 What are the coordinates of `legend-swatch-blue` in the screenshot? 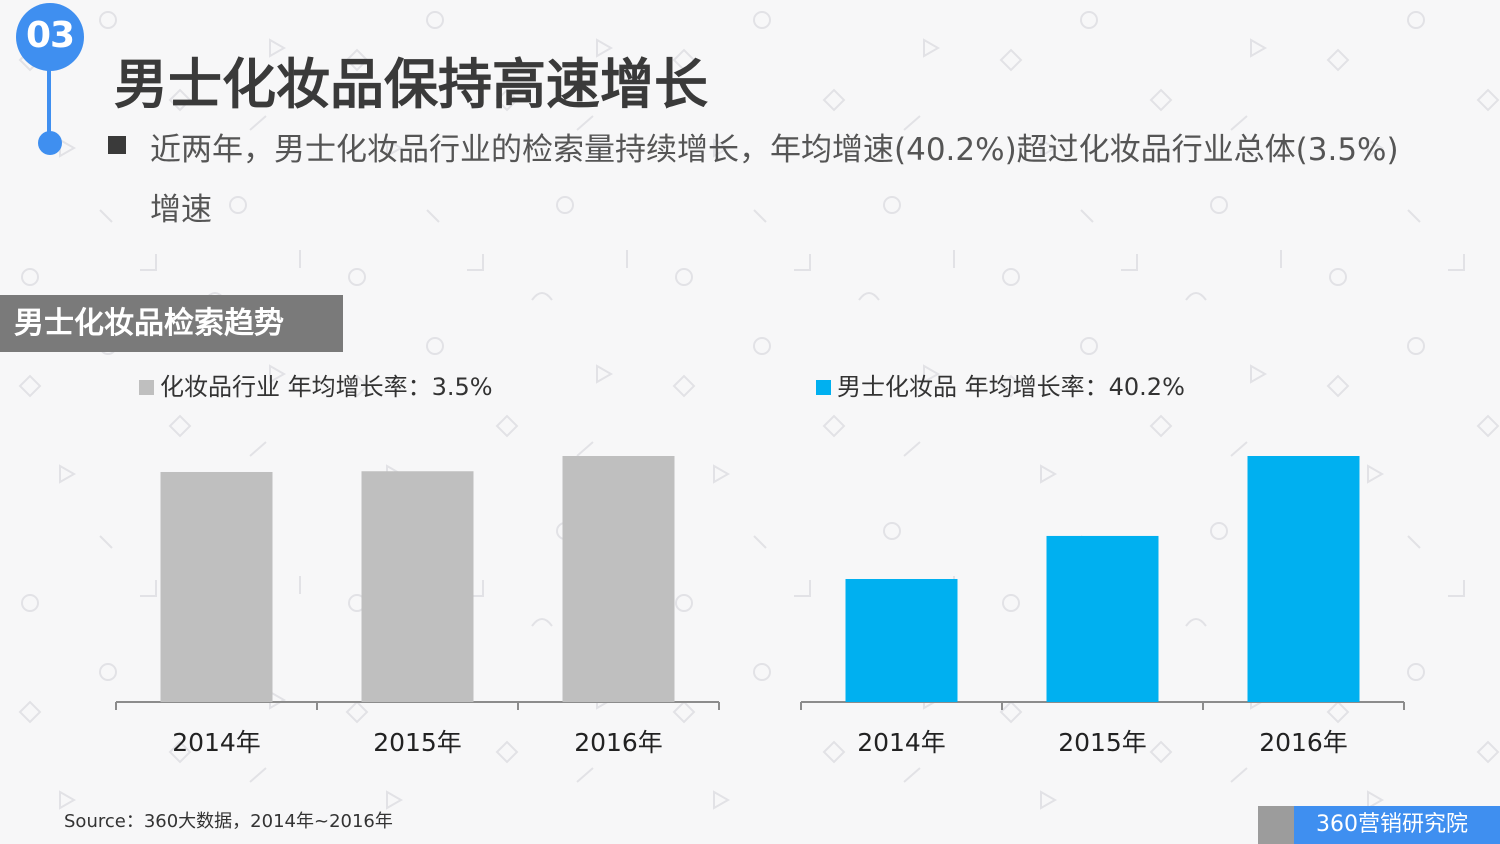 It's located at (823, 387).